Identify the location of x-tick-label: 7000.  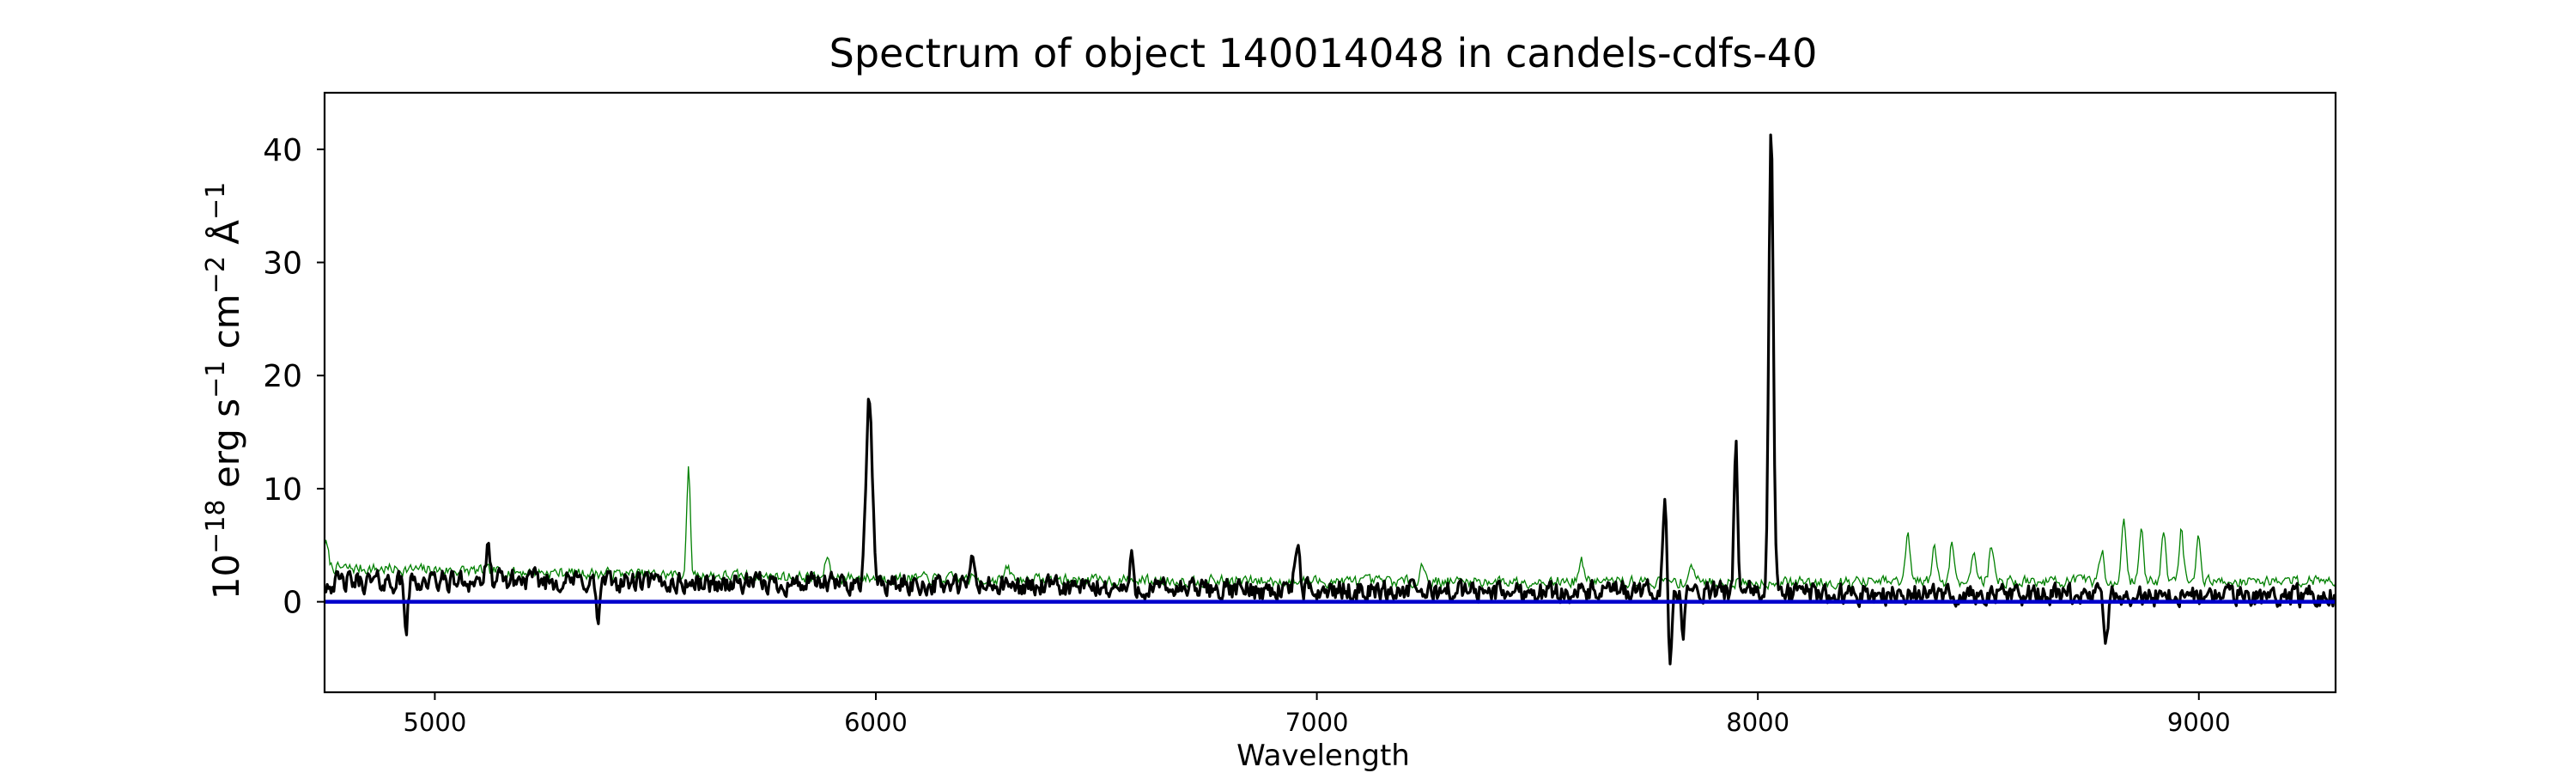
(1317, 722).